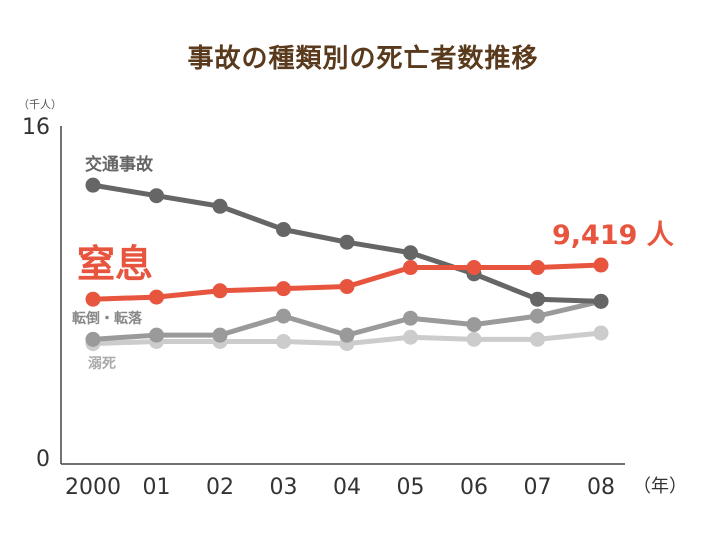 This screenshot has width=726, height=545. I want to click on series-label: 窒息, so click(115, 264).